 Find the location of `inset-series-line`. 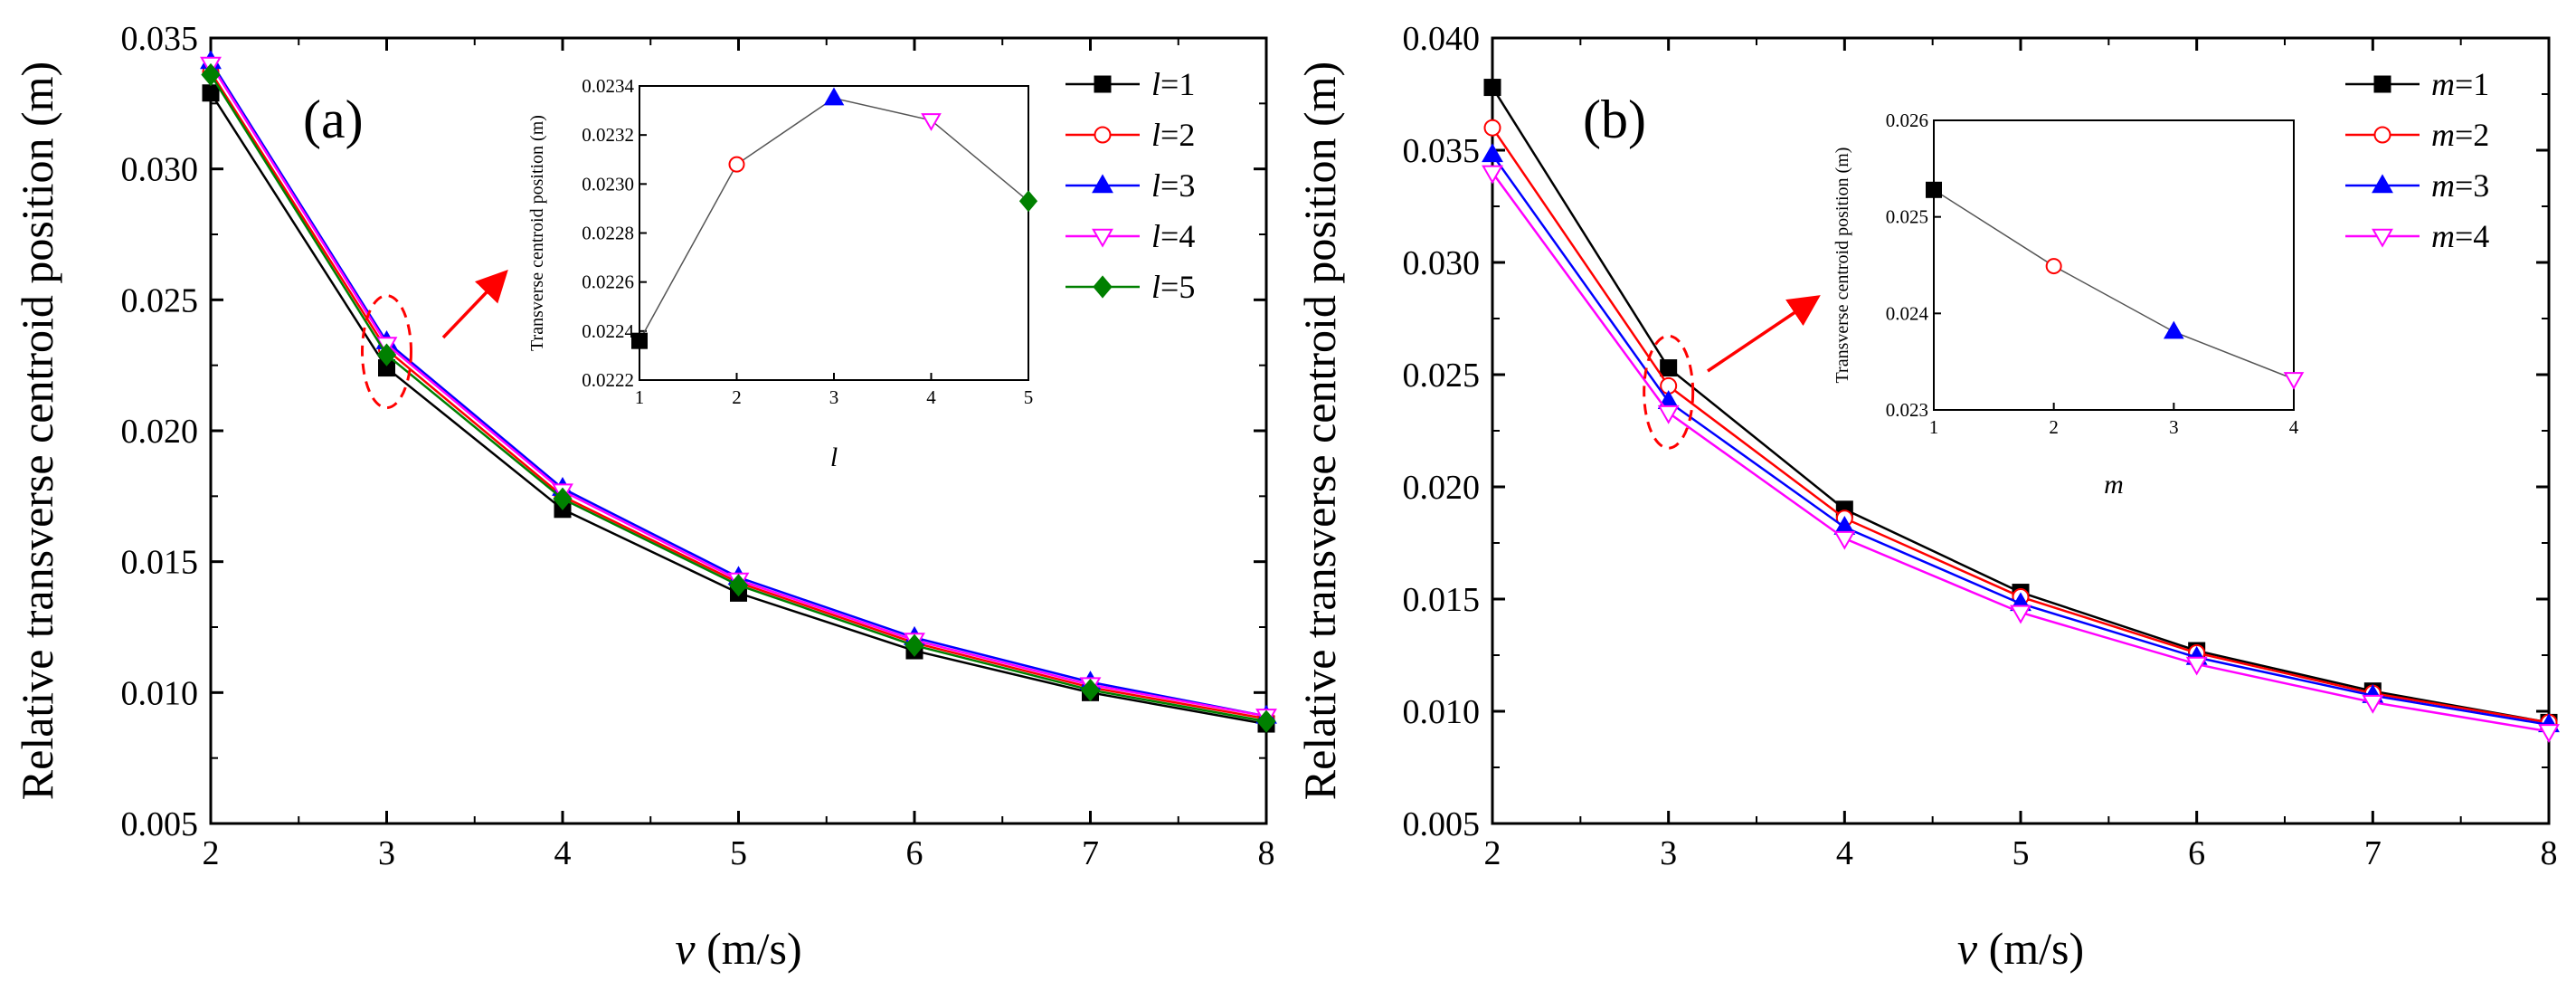

inset-series-line is located at coordinates (2114, 284).